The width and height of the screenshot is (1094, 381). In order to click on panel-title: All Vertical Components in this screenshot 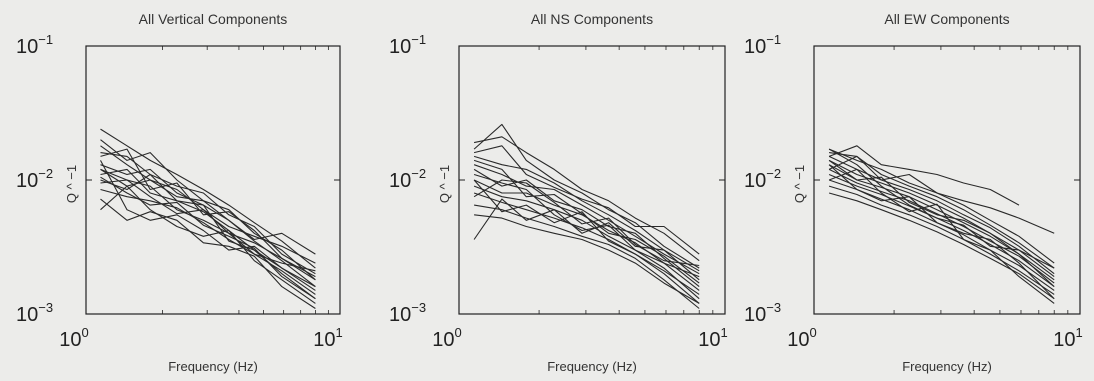, I will do `click(213, 19)`.